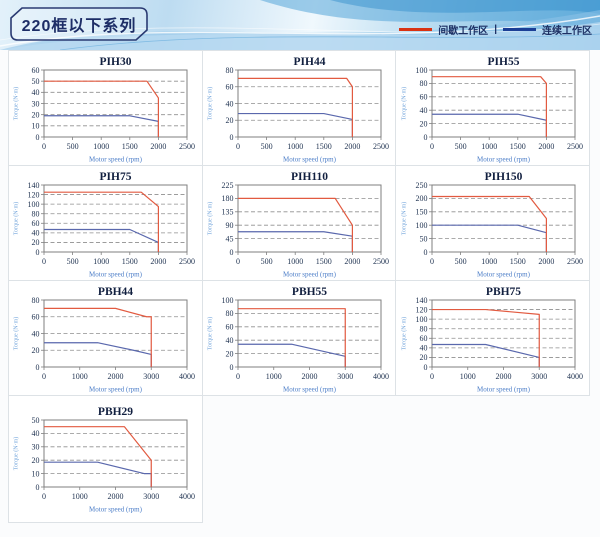  Describe the element at coordinates (116, 177) in the screenshot. I see `svg-text: PIH75` at that location.